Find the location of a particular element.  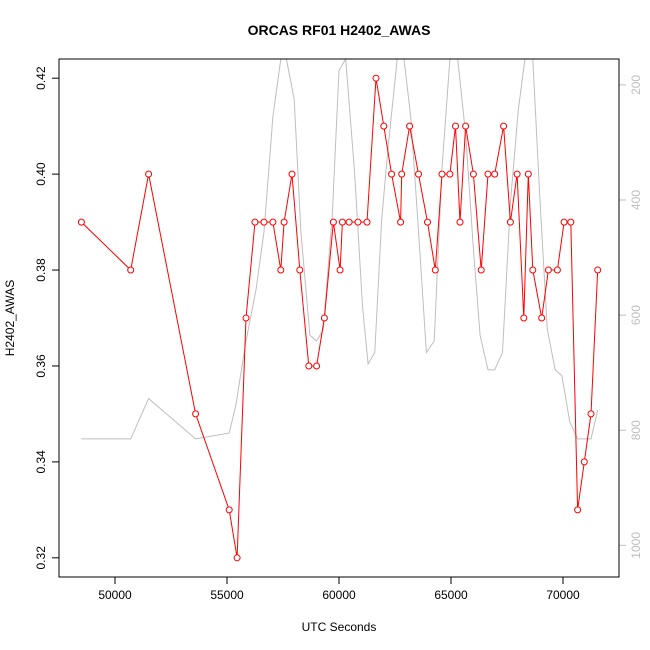

y-axis-label: H2402_AWAS is located at coordinates (10, 318).